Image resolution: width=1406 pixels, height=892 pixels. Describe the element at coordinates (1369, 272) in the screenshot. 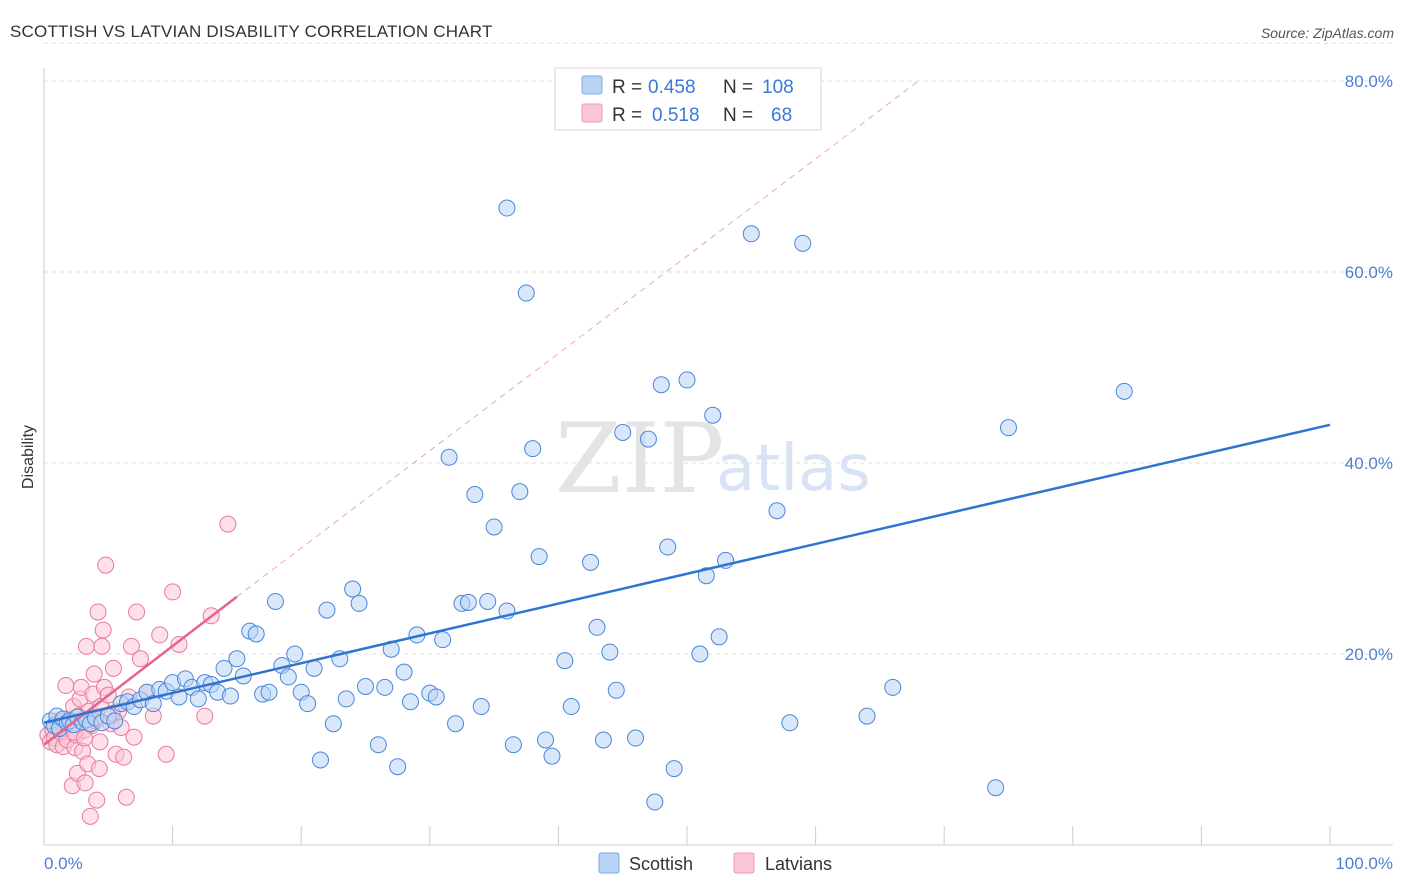

I see `y-tick-label: 60.0%` at that location.